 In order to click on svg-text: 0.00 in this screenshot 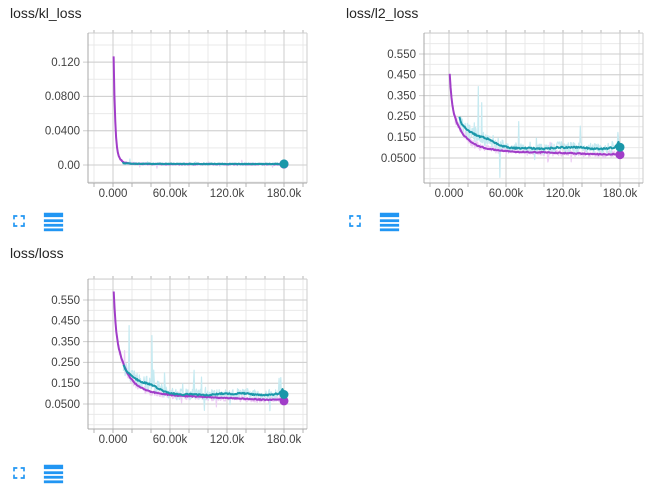, I will do `click(69, 166)`.